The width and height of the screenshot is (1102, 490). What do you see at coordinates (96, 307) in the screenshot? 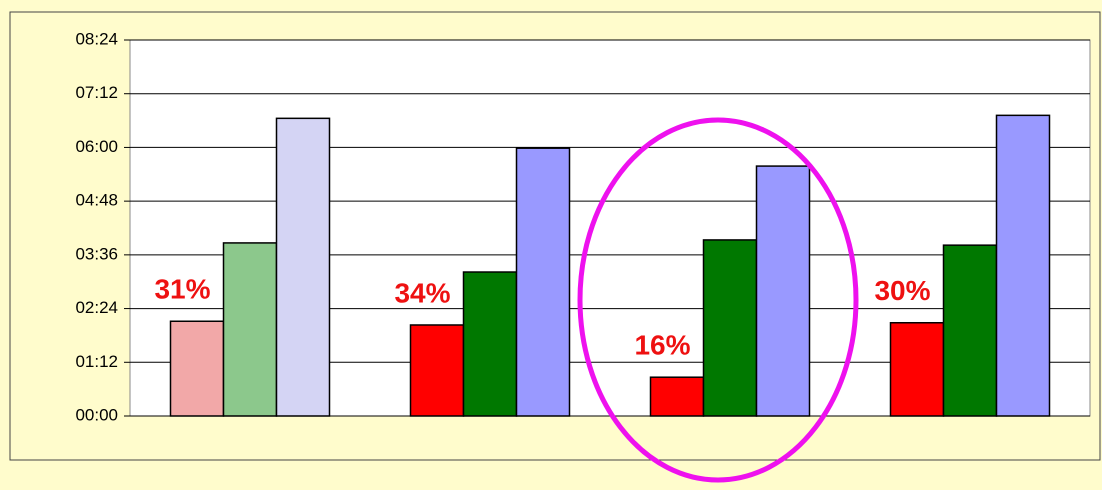
I see `y-tick-label: 02:24` at bounding box center [96, 307].